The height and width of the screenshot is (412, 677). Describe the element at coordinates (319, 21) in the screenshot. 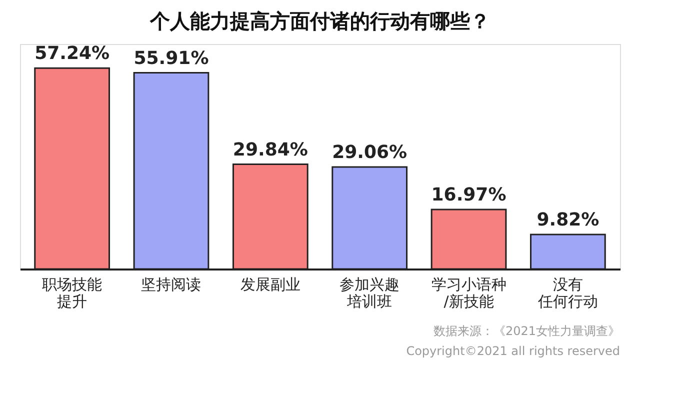

I see `chart-title: 个人能力提高方面付诸的行动有哪些？` at that location.